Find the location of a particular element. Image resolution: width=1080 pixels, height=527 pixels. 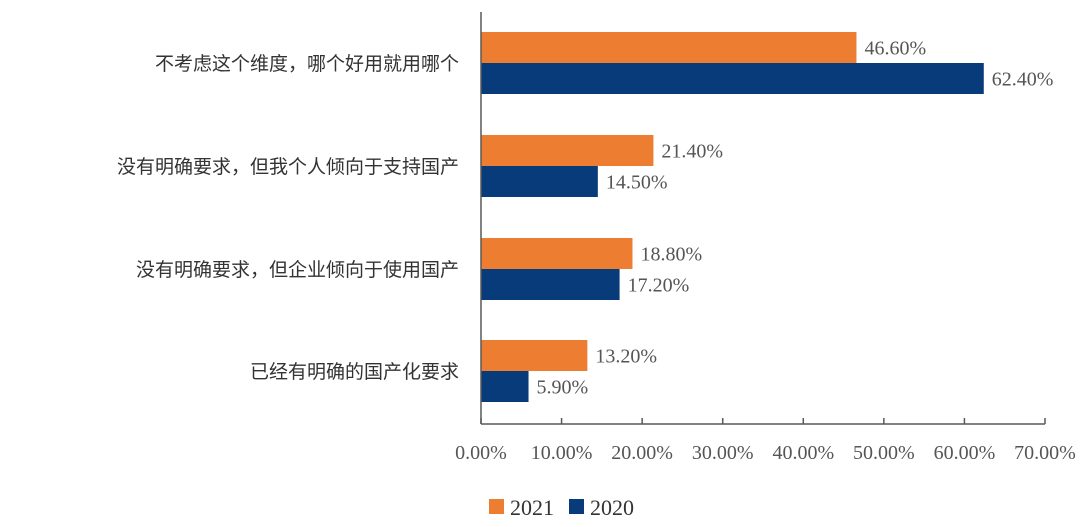

data-label-2021-3: 13.20% is located at coordinates (626, 357).